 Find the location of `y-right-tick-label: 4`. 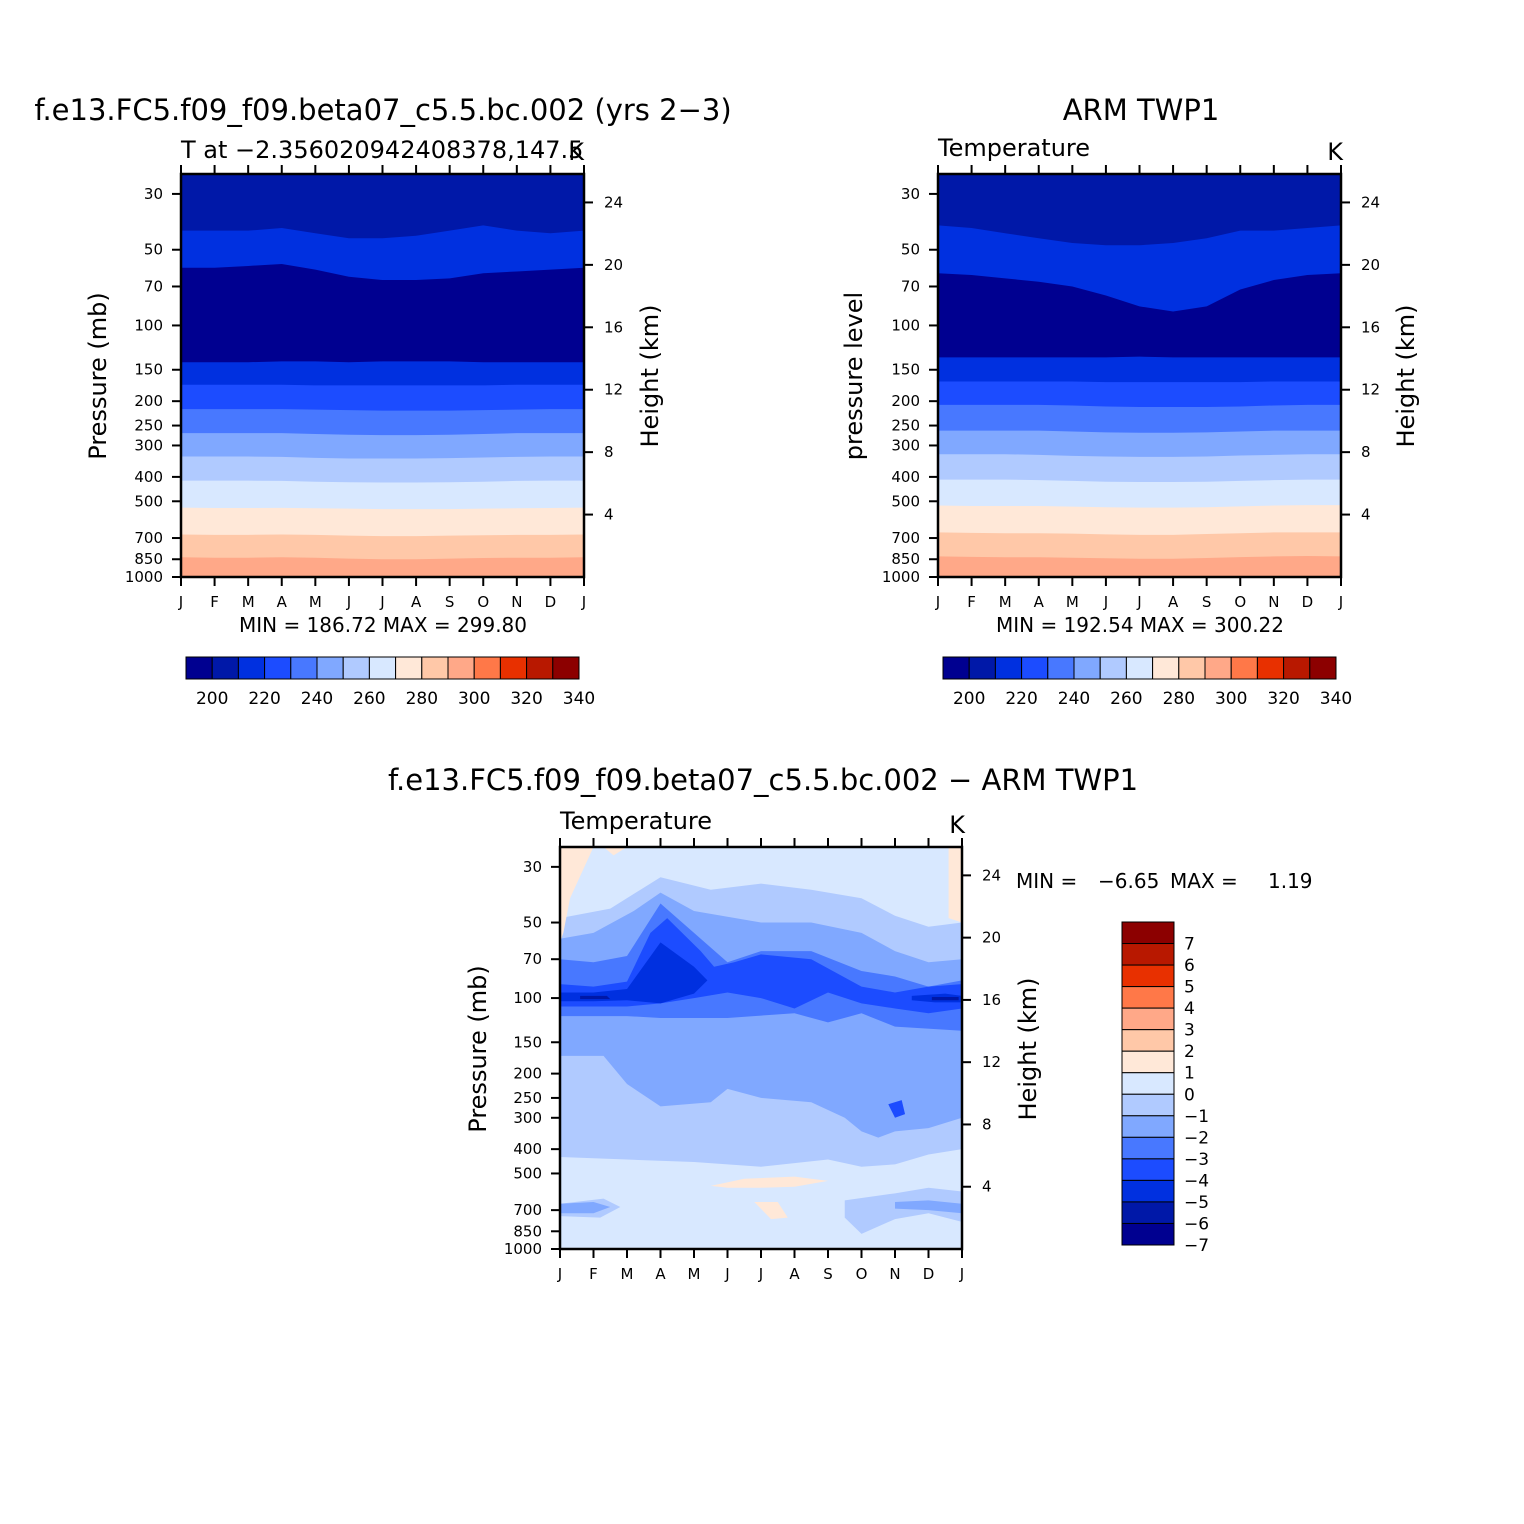

y-right-tick-label: 4 is located at coordinates (1366, 515).